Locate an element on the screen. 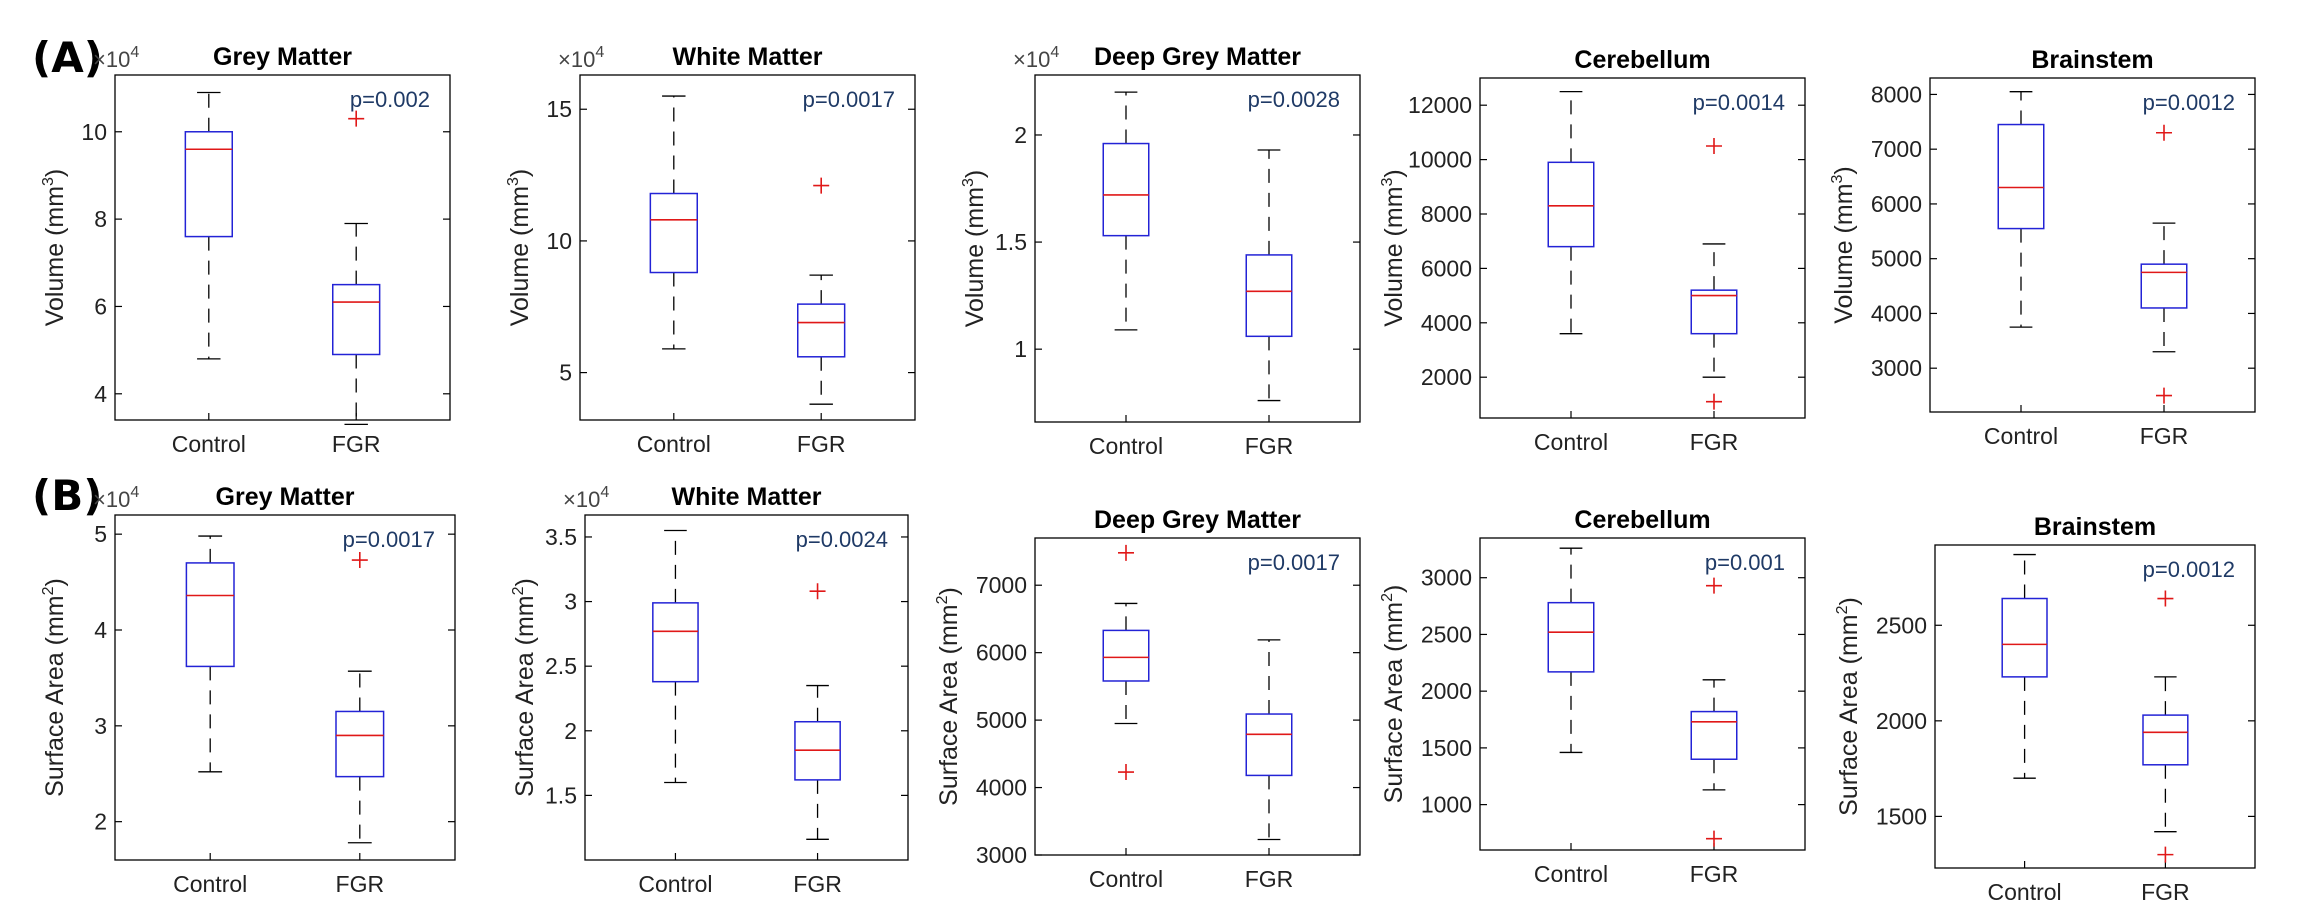 Image resolution: width=2310 pixels, height=916 pixels. y-tick-label: 8 is located at coordinates (100, 219).